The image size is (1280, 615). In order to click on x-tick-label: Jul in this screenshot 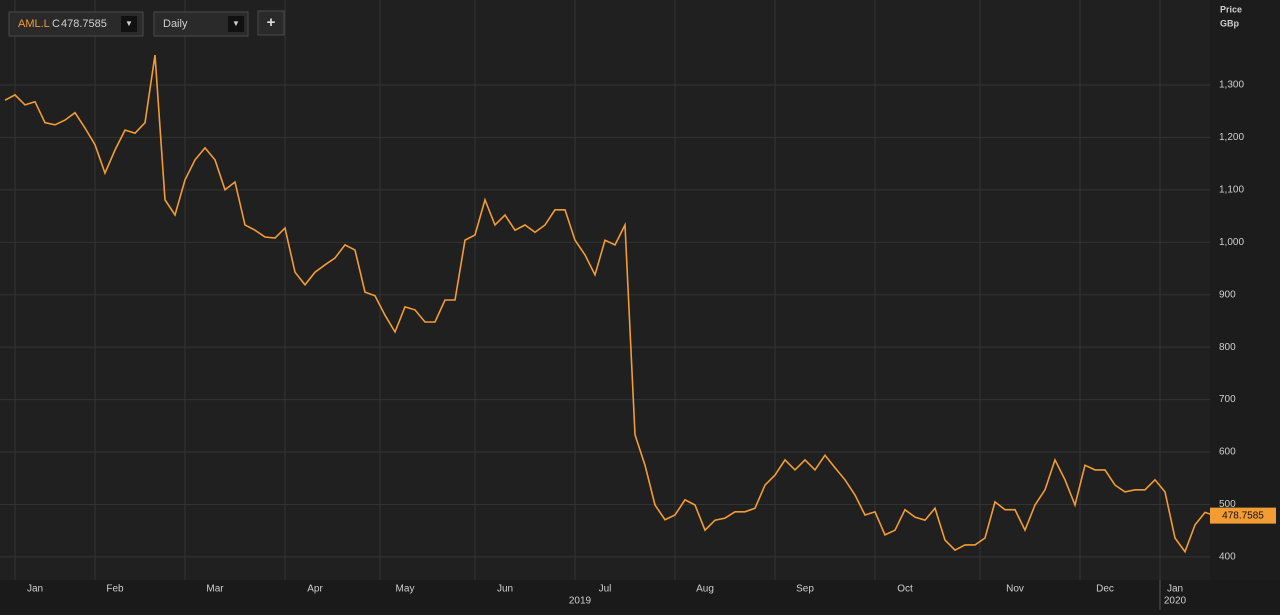, I will do `click(605, 589)`.